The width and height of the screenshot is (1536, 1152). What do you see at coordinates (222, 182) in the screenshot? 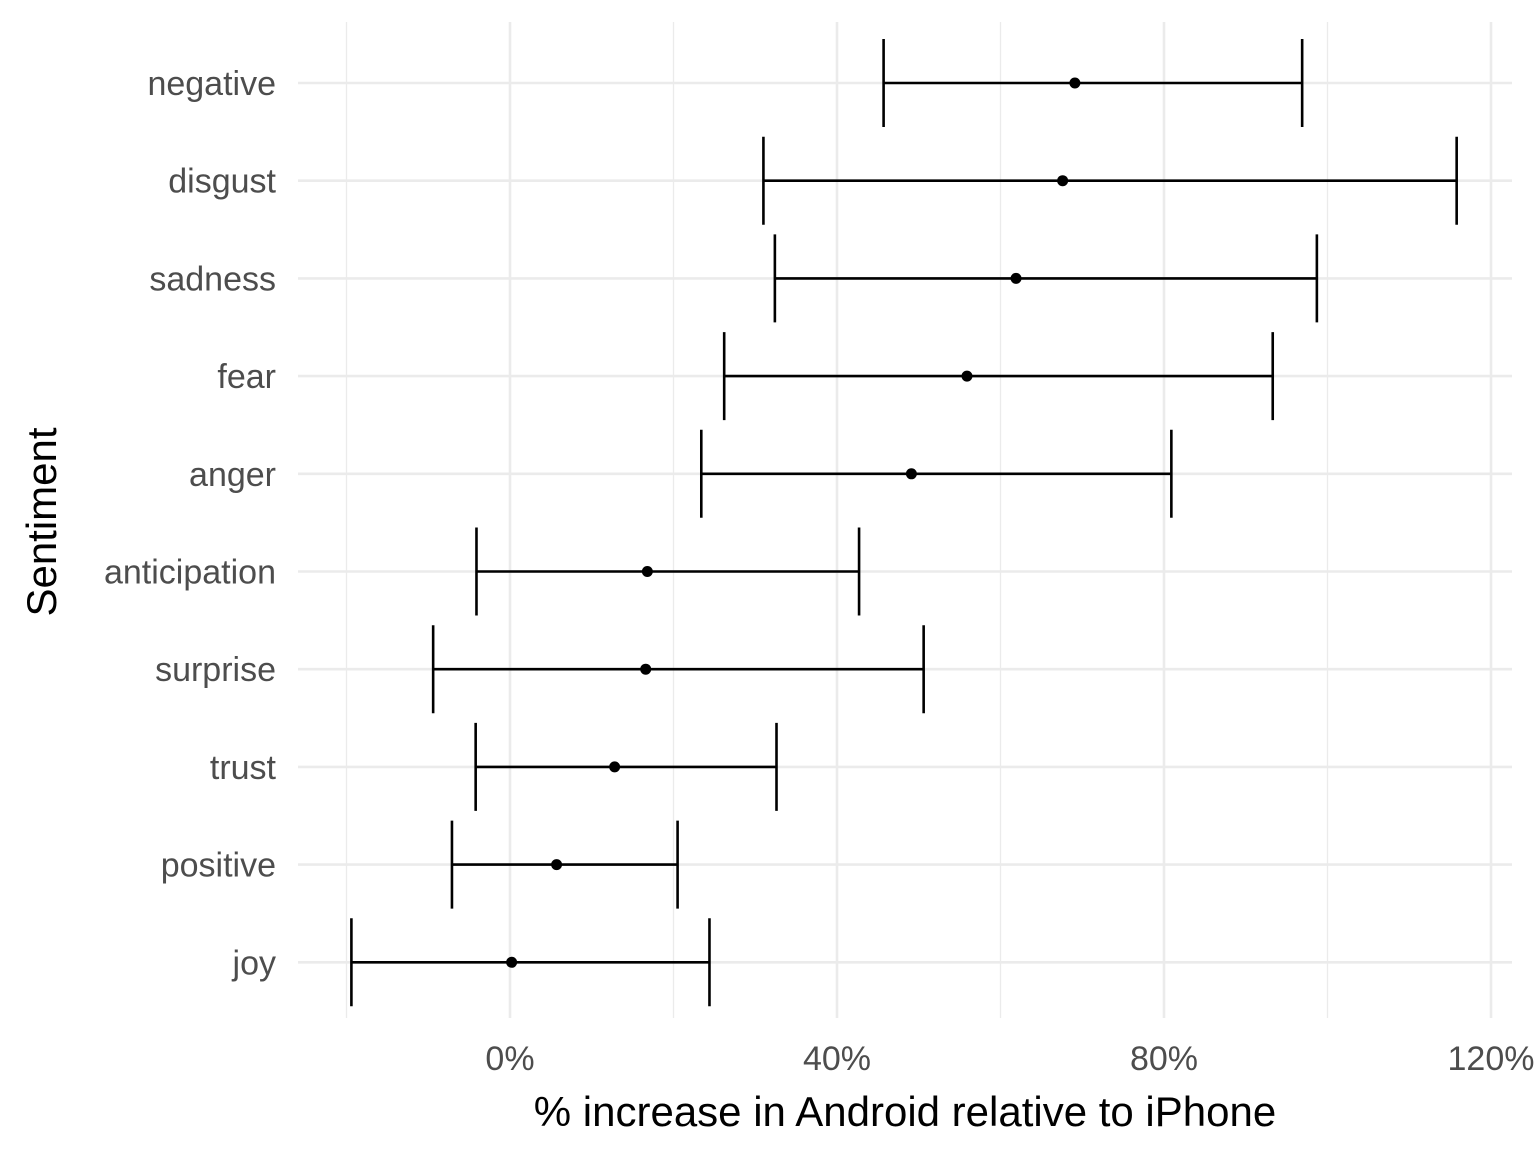
I see `y-tick-label: disgust` at bounding box center [222, 182].